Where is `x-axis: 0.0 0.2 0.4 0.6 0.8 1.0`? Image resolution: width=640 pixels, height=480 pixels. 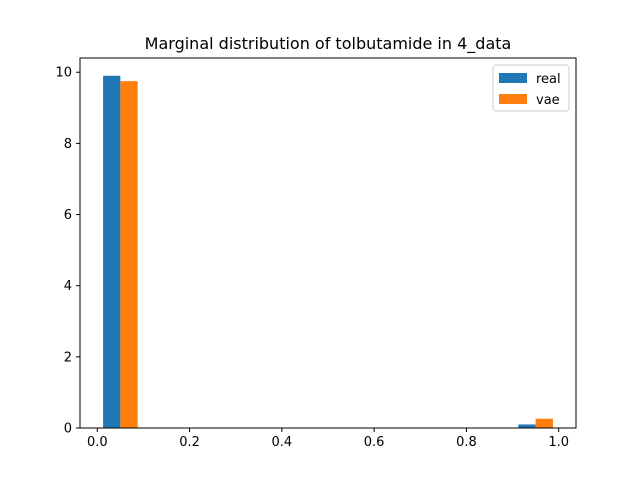
x-axis: 0.0 0.2 0.4 0.6 0.8 1.0 is located at coordinates (328, 439).